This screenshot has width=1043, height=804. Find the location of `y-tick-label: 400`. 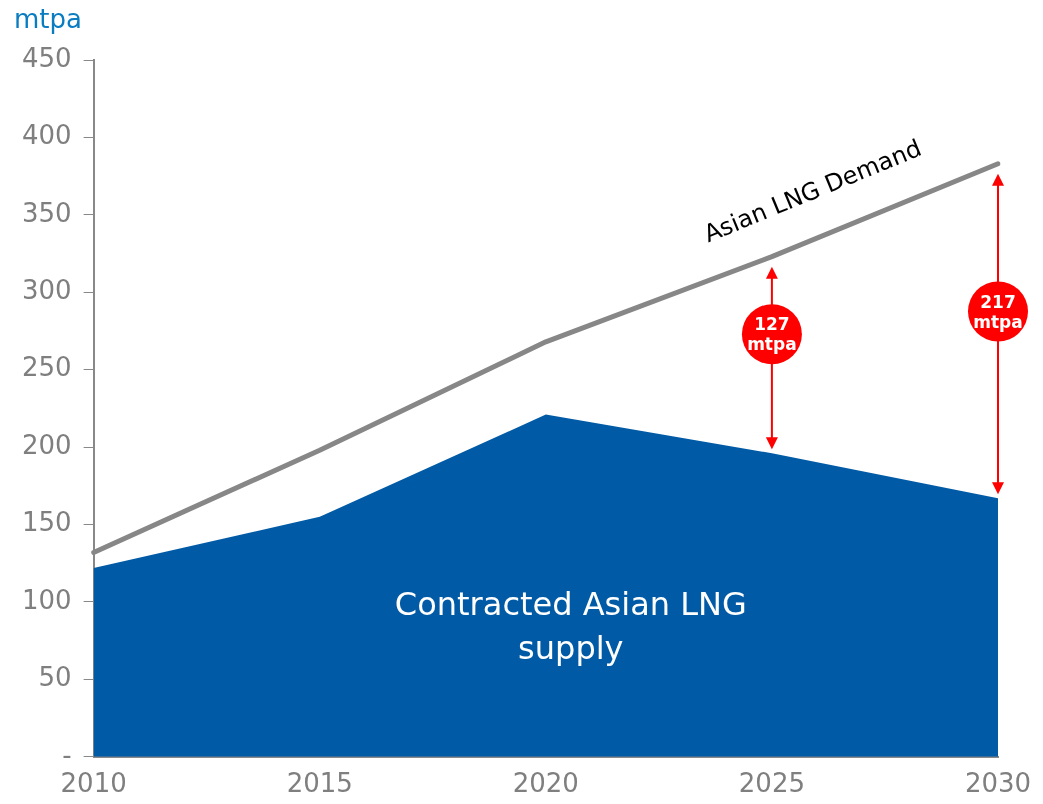

y-tick-label: 400 is located at coordinates (46, 135).